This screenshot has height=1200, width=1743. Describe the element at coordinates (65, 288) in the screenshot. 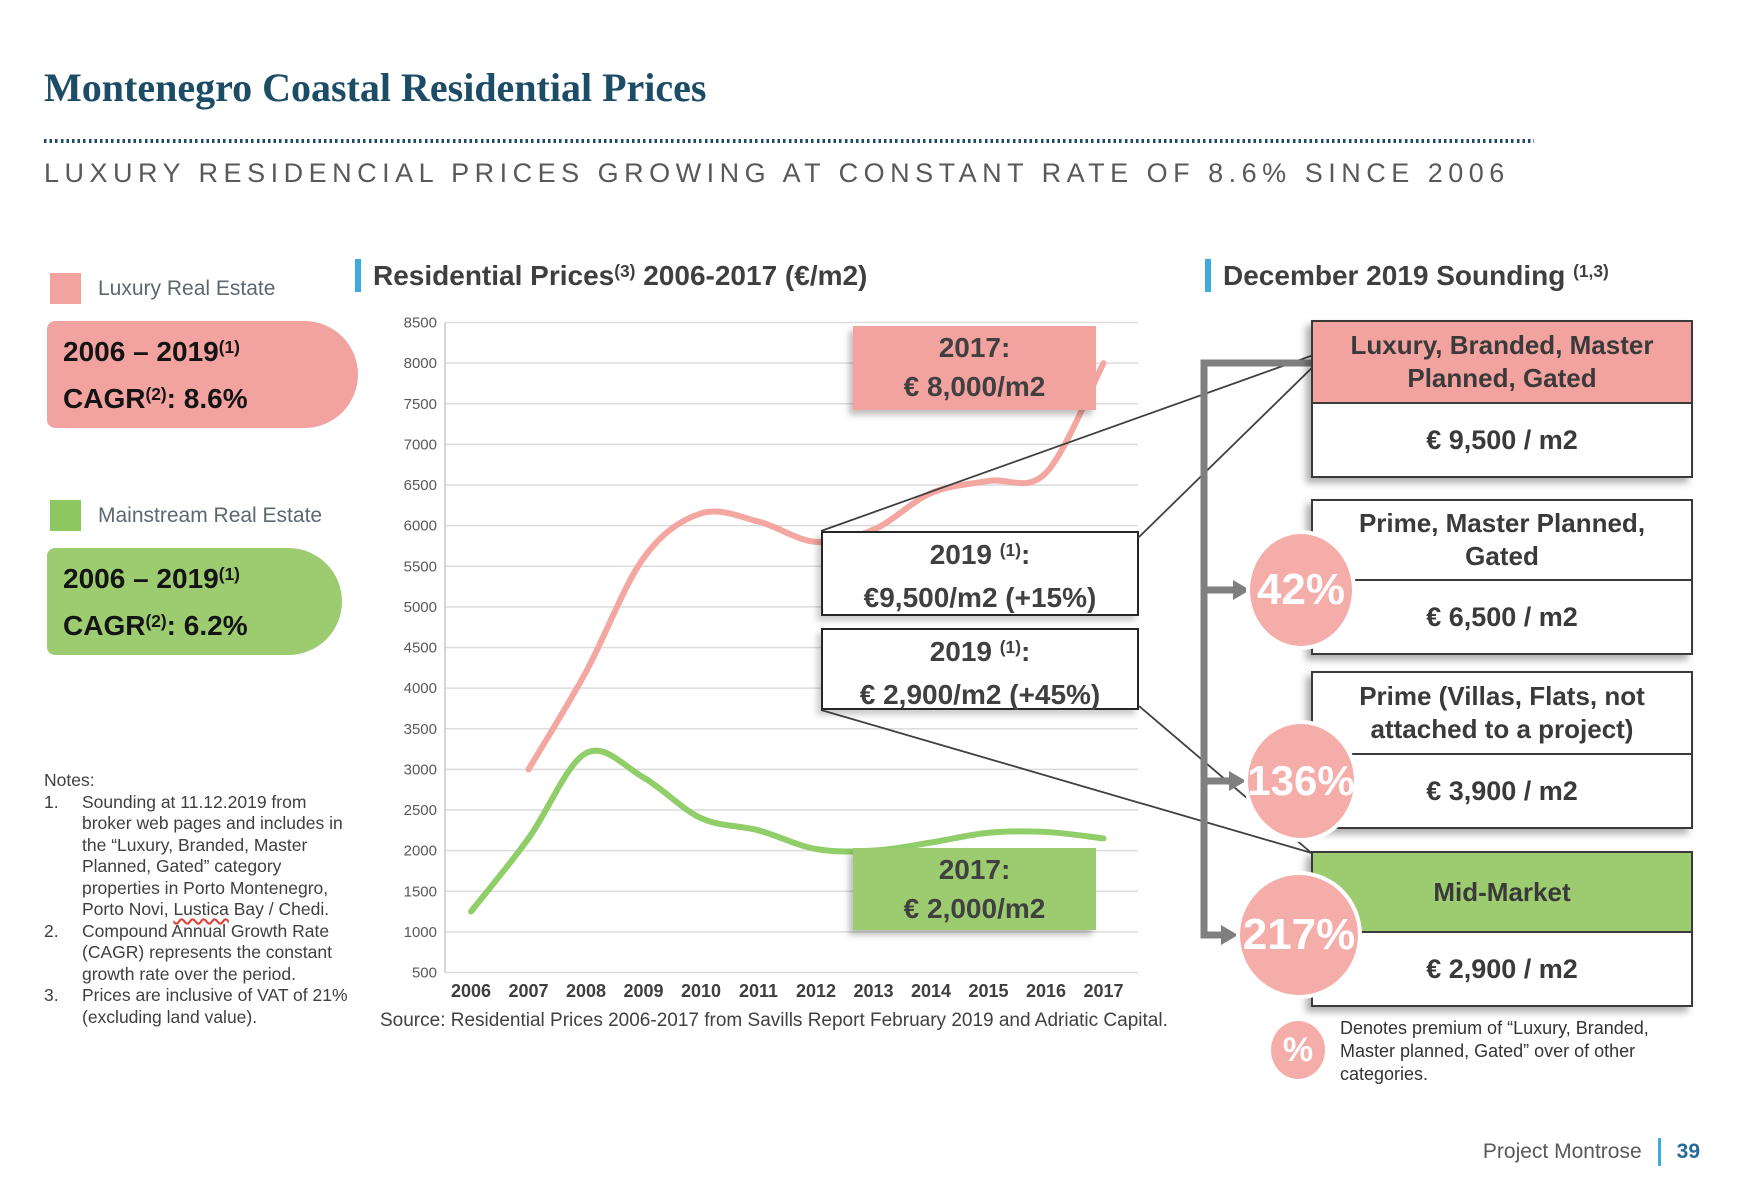

I see `luxury-swatch-icon` at that location.